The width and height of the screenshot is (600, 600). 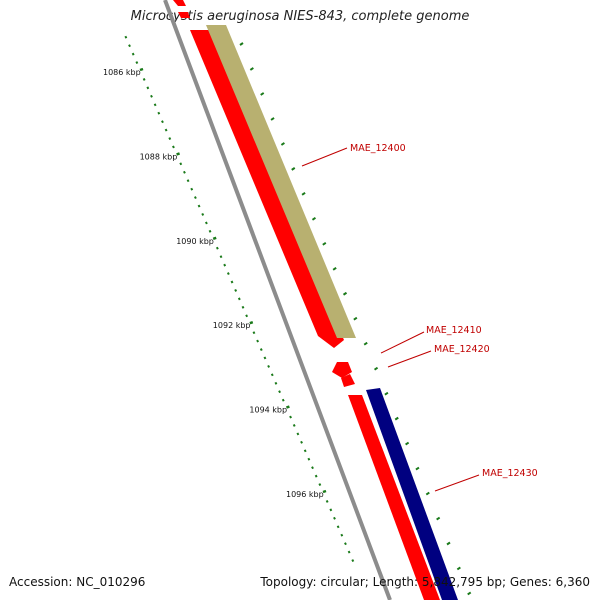 I want to click on gene-MAE_12400-cds, so click(x=267, y=189).